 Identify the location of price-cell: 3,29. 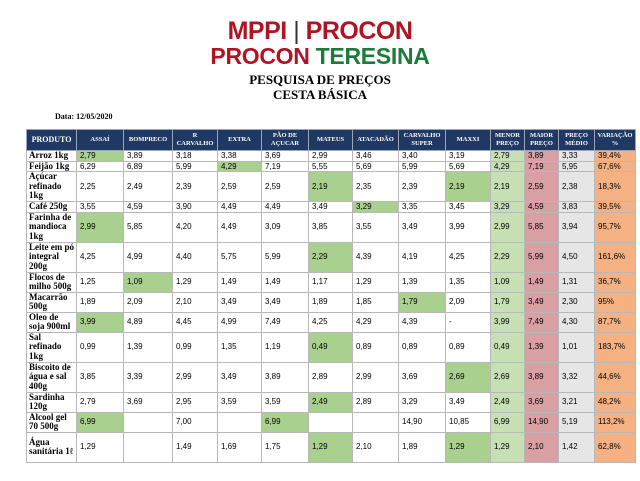
(375, 207).